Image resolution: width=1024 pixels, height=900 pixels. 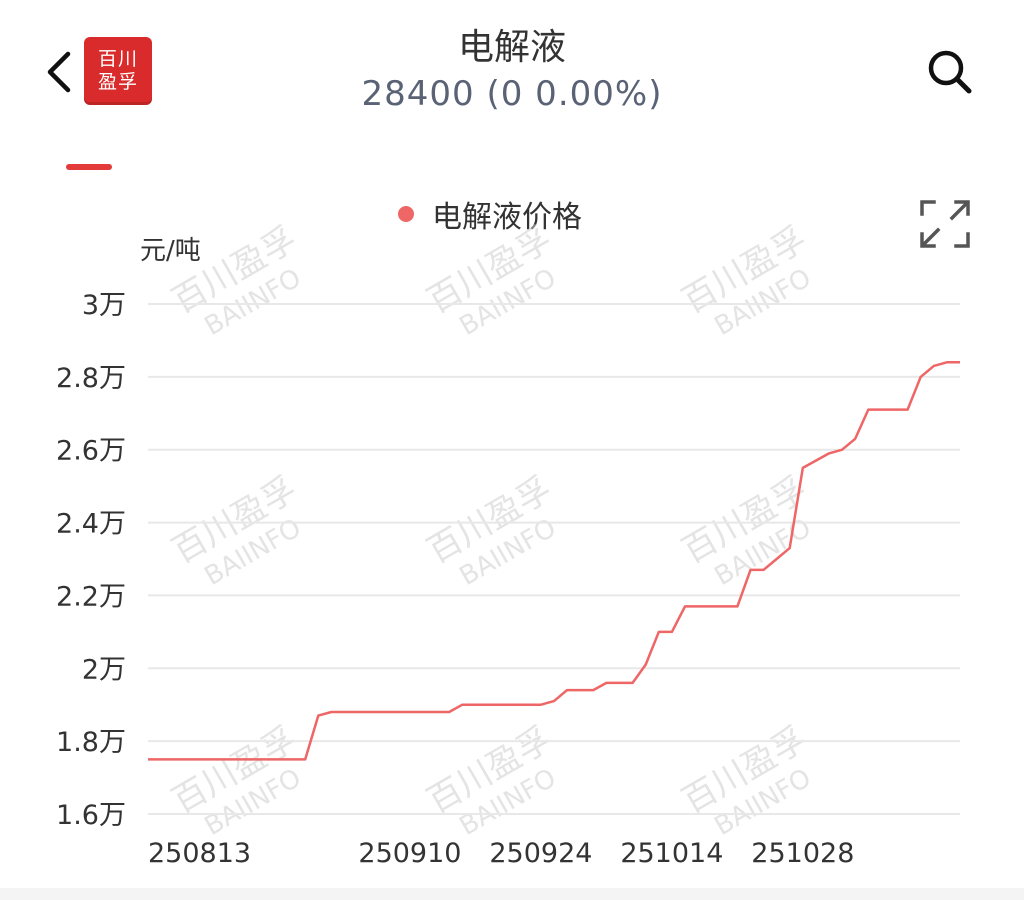 I want to click on x-tick-label: 251028, so click(x=802, y=853).